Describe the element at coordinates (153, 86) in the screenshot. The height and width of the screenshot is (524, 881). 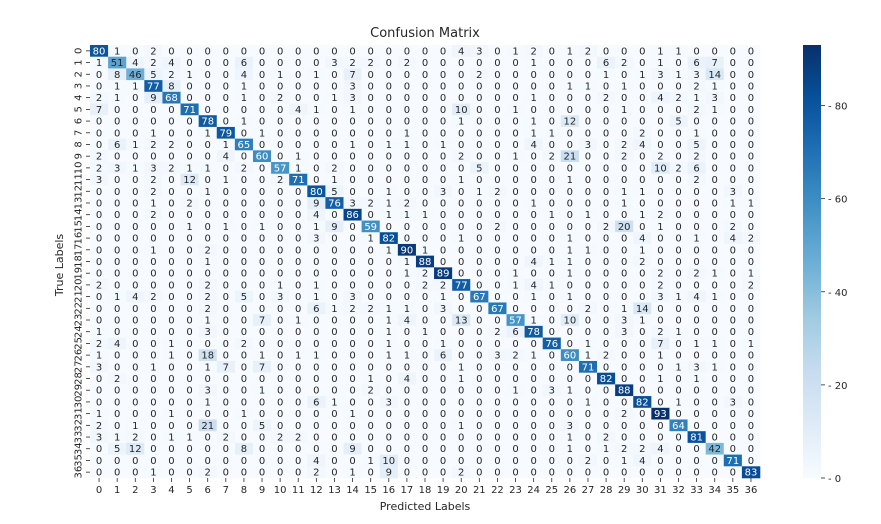
I see `cell-value-label: 77` at that location.